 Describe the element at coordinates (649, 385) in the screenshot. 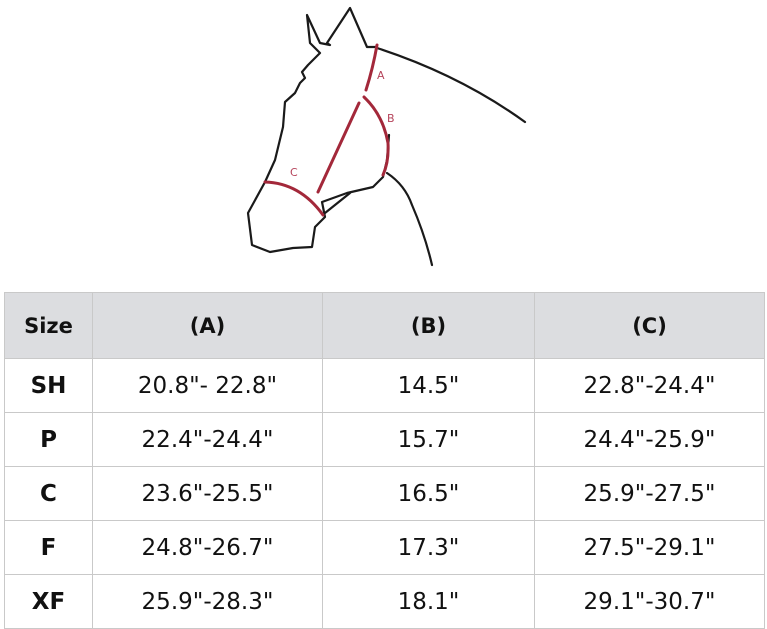

I see `cell-c: 22.8"-24.4"` at that location.